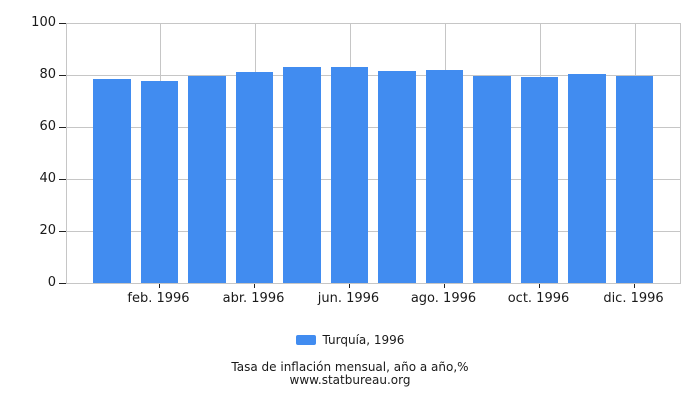  I want to click on bar-sep. 1996, so click(492, 179).